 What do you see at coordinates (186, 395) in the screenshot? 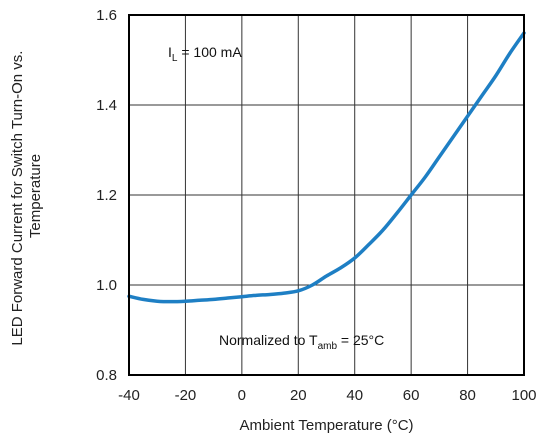
I see `x-tick-label: -20` at bounding box center [186, 395].